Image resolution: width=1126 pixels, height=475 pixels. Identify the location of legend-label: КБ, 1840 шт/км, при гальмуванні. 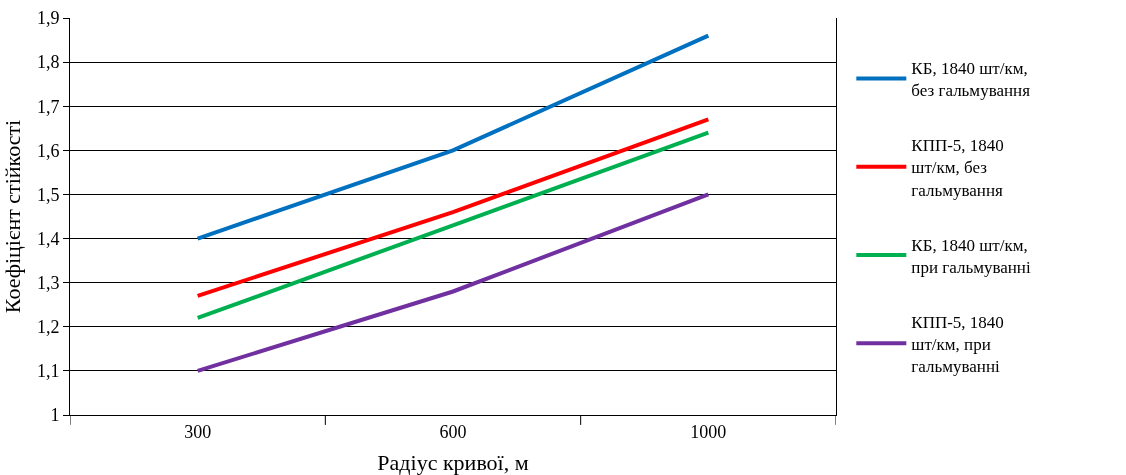
(971, 256).